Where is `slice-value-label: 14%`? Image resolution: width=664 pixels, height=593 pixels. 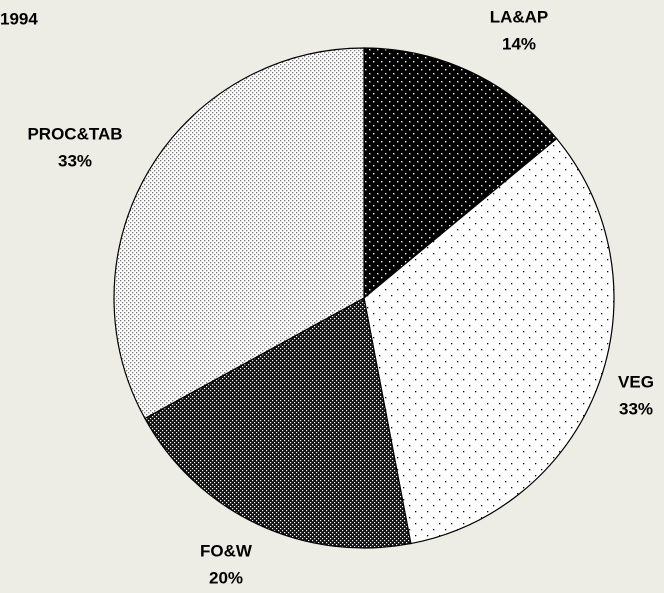 slice-value-label: 14% is located at coordinates (519, 43).